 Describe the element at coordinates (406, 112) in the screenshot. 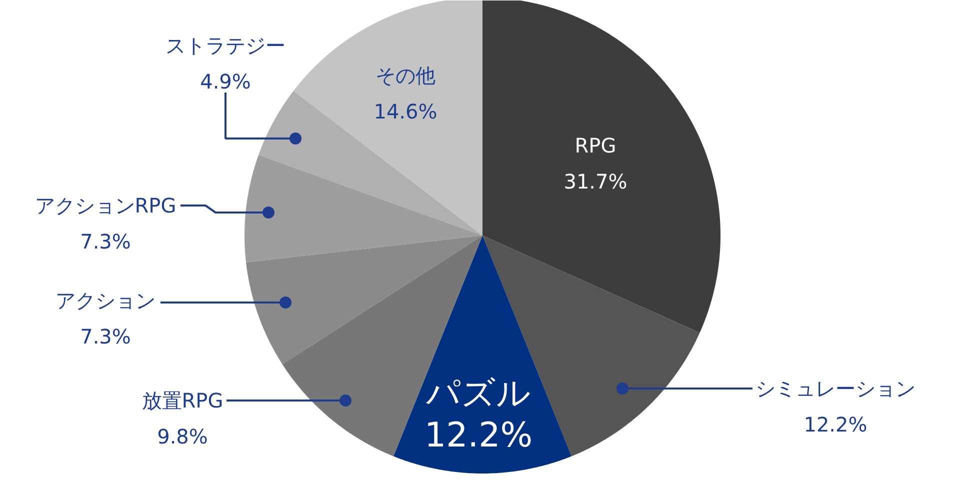

I see `data-label: 14.6%` at that location.